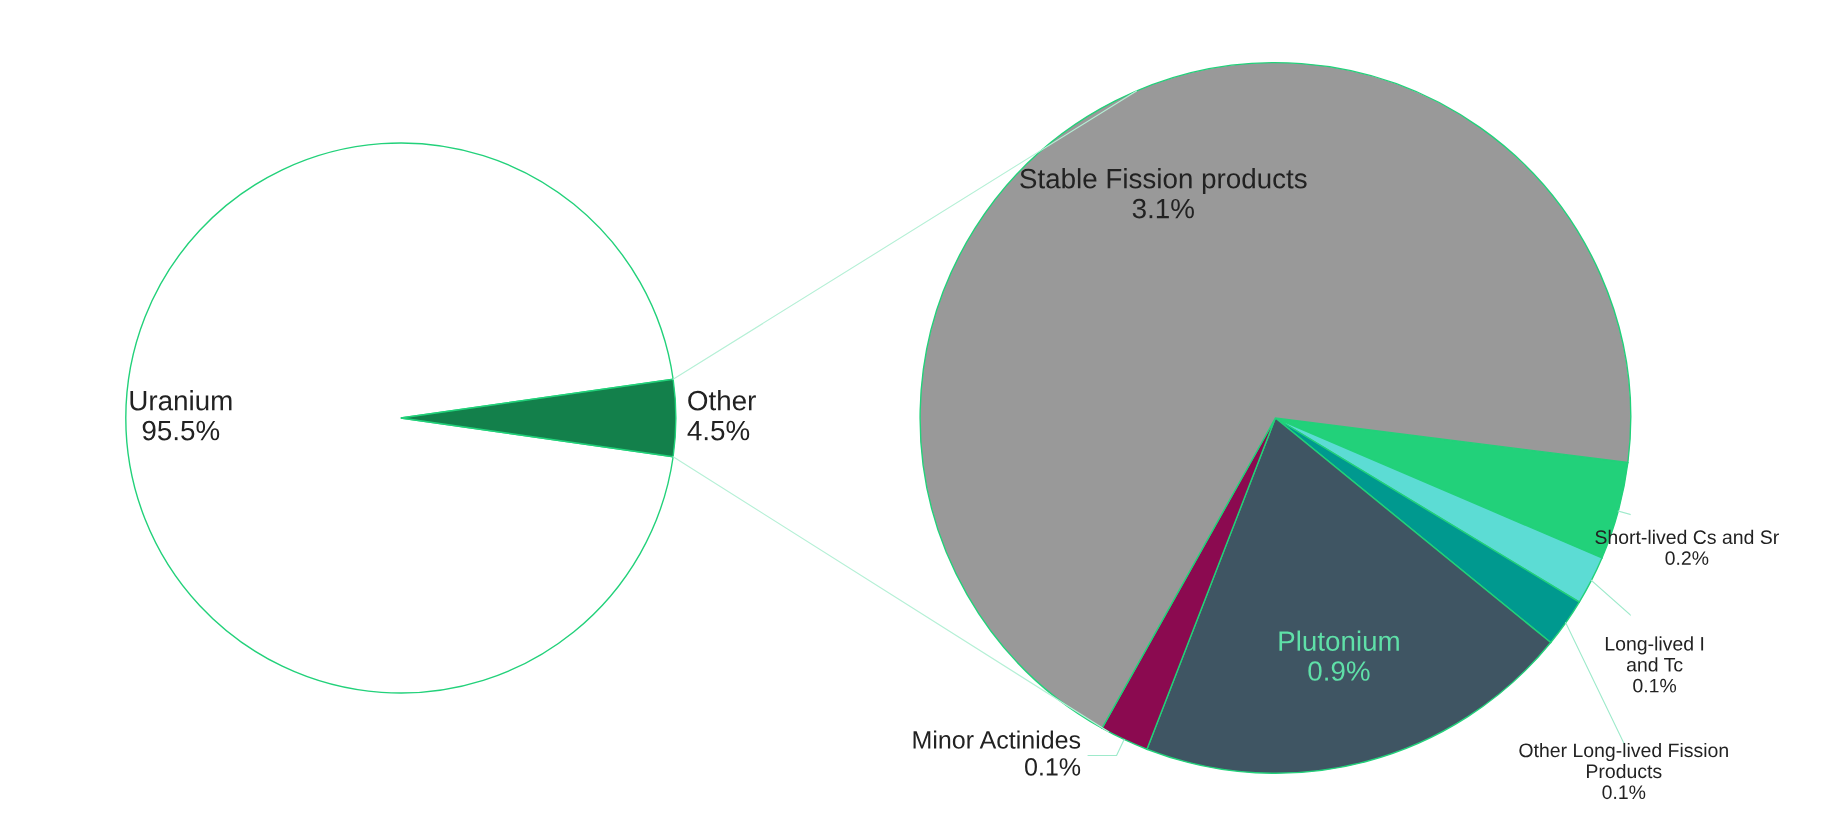 This screenshot has width=1822, height=836. Describe the element at coordinates (181, 400) in the screenshot. I see `slice-label: Uranium` at that location.